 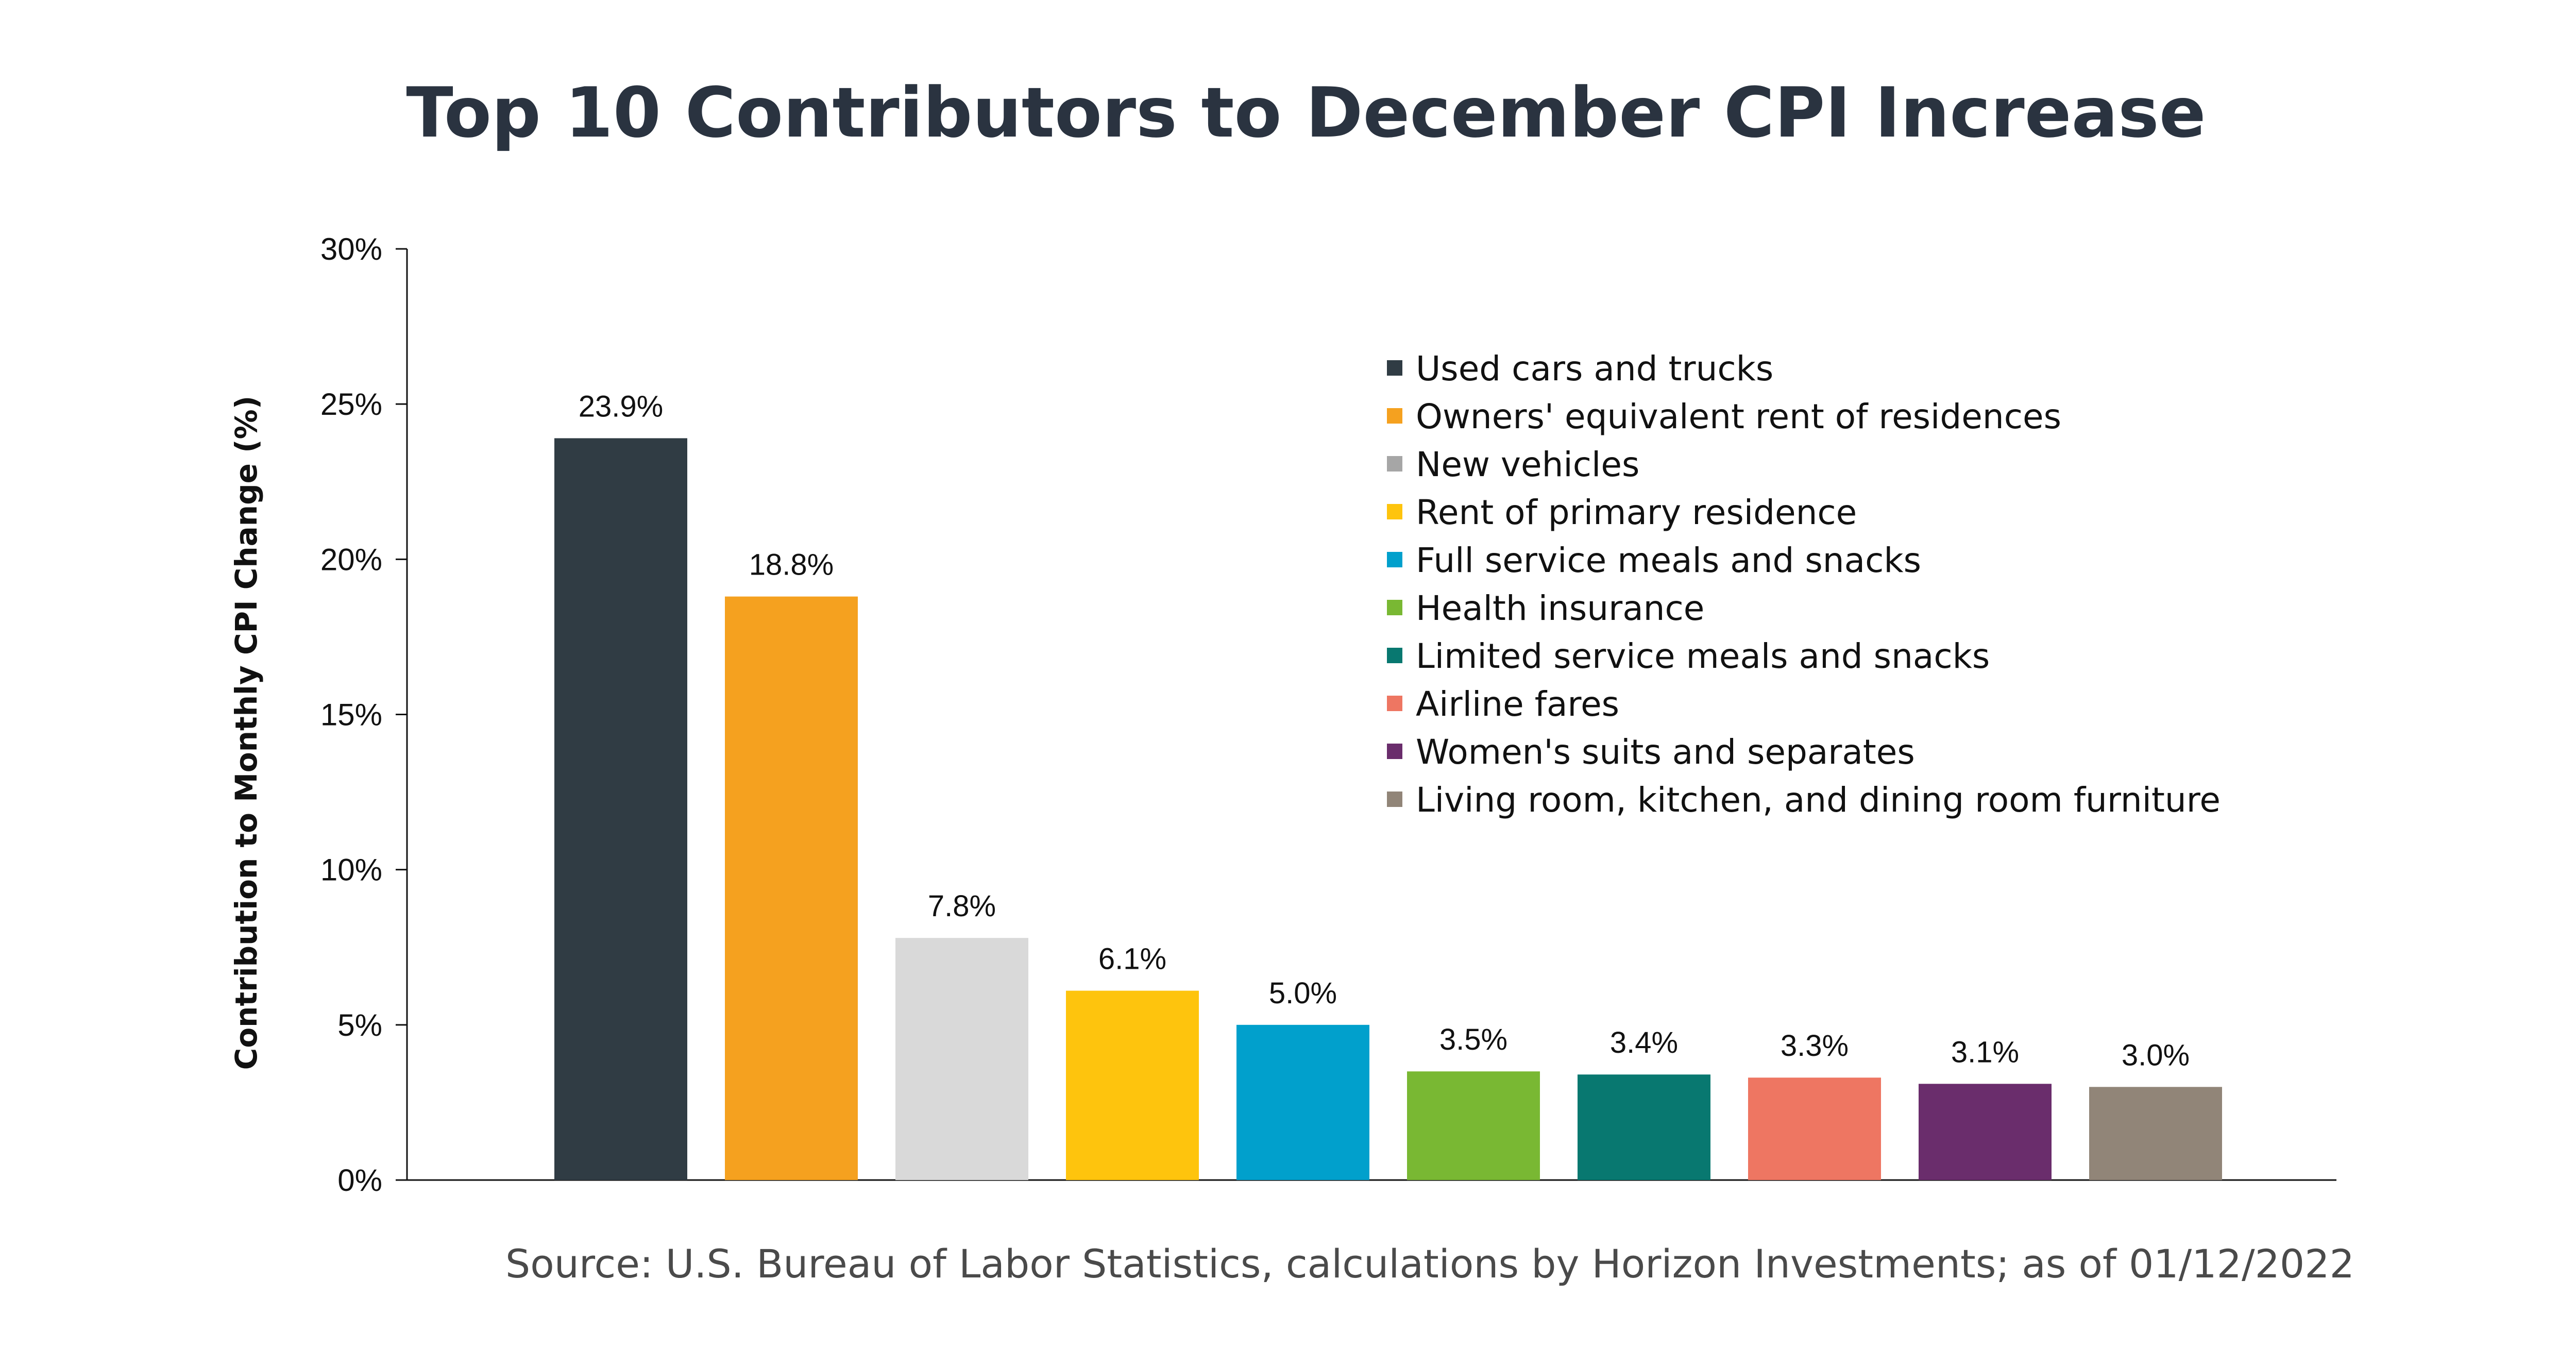 What do you see at coordinates (1815, 1046) in the screenshot?
I see `data-label: 3.3%` at bounding box center [1815, 1046].